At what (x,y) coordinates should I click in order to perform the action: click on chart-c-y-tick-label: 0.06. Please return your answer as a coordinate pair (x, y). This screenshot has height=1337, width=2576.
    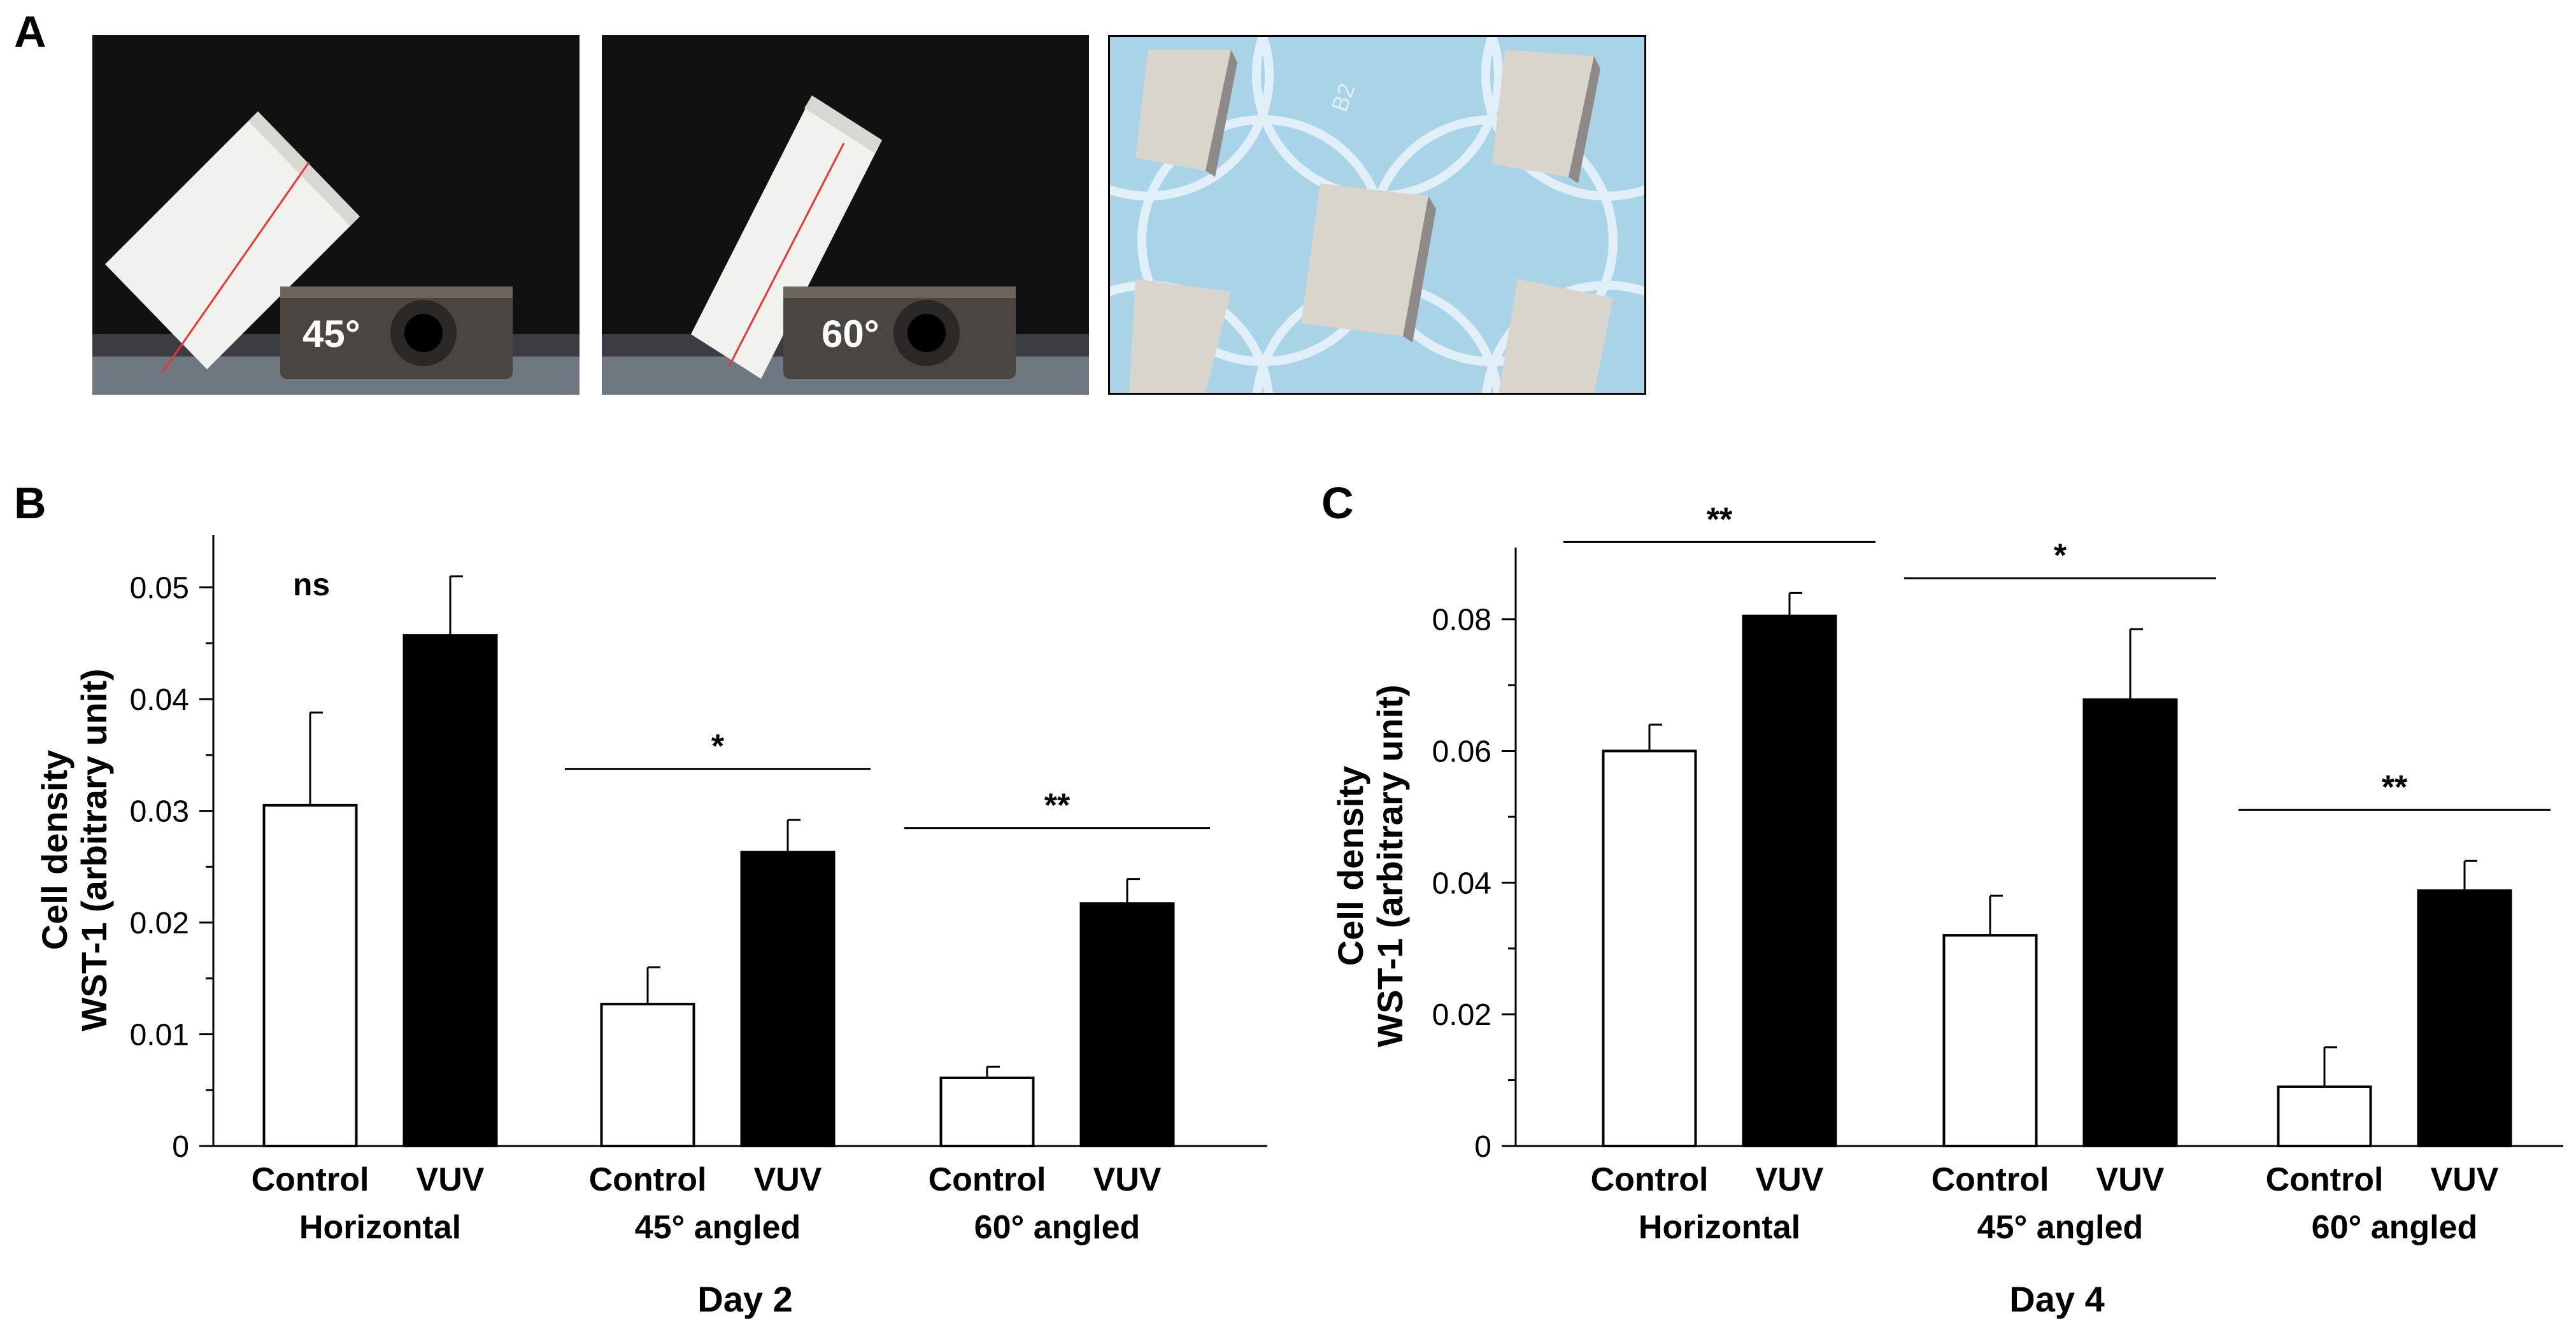
    Looking at the image, I should click on (1462, 752).